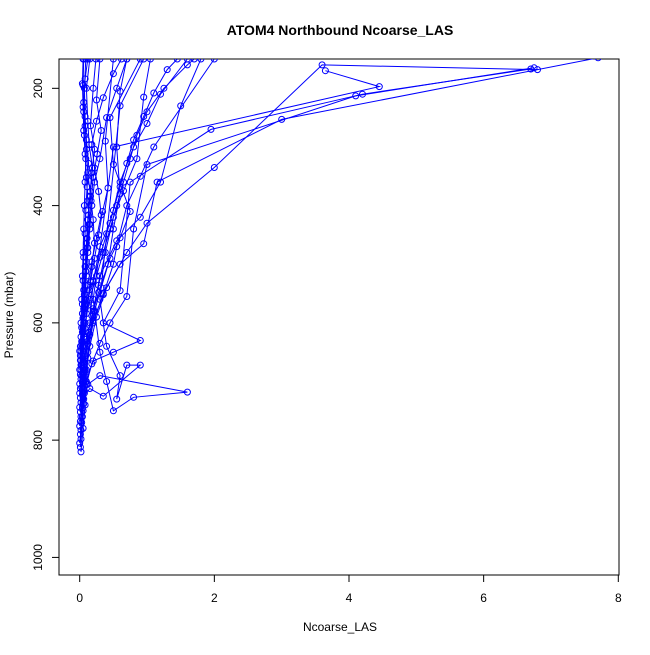 The width and height of the screenshot is (650, 655). Describe the element at coordinates (214, 598) in the screenshot. I see `x-tick-label: 2` at that location.